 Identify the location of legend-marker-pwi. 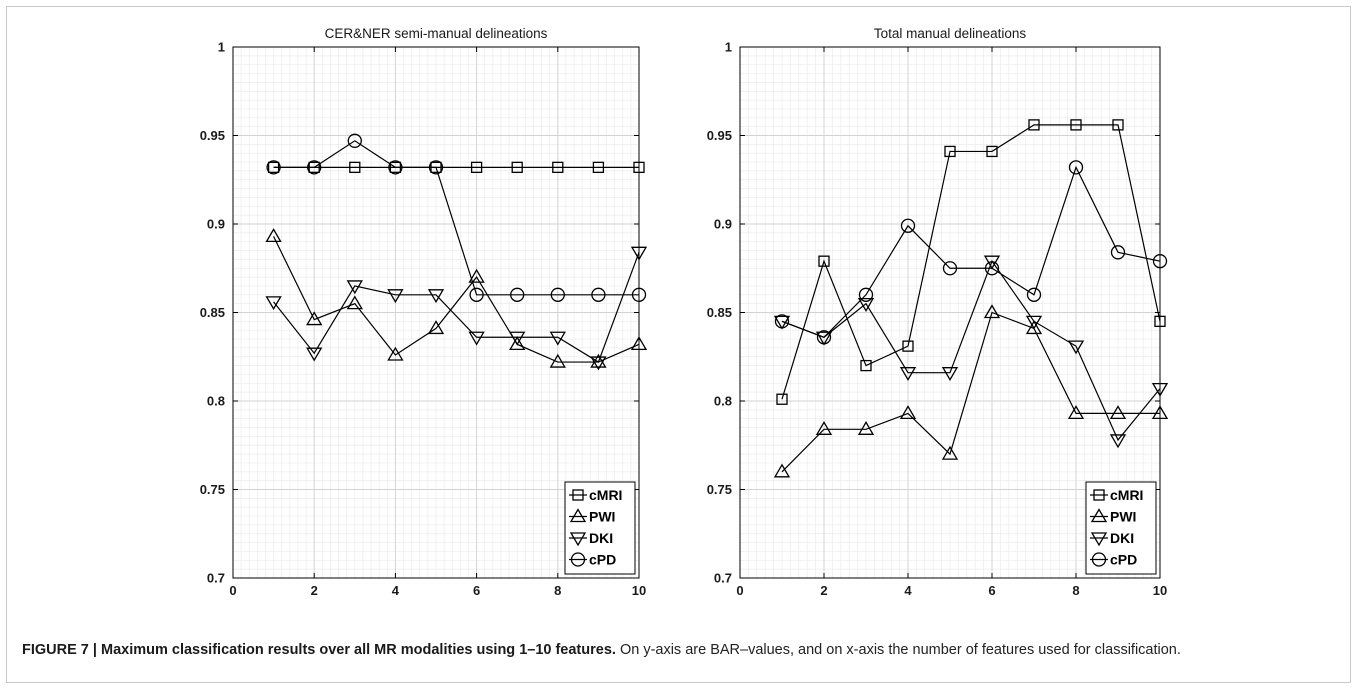
(578, 515).